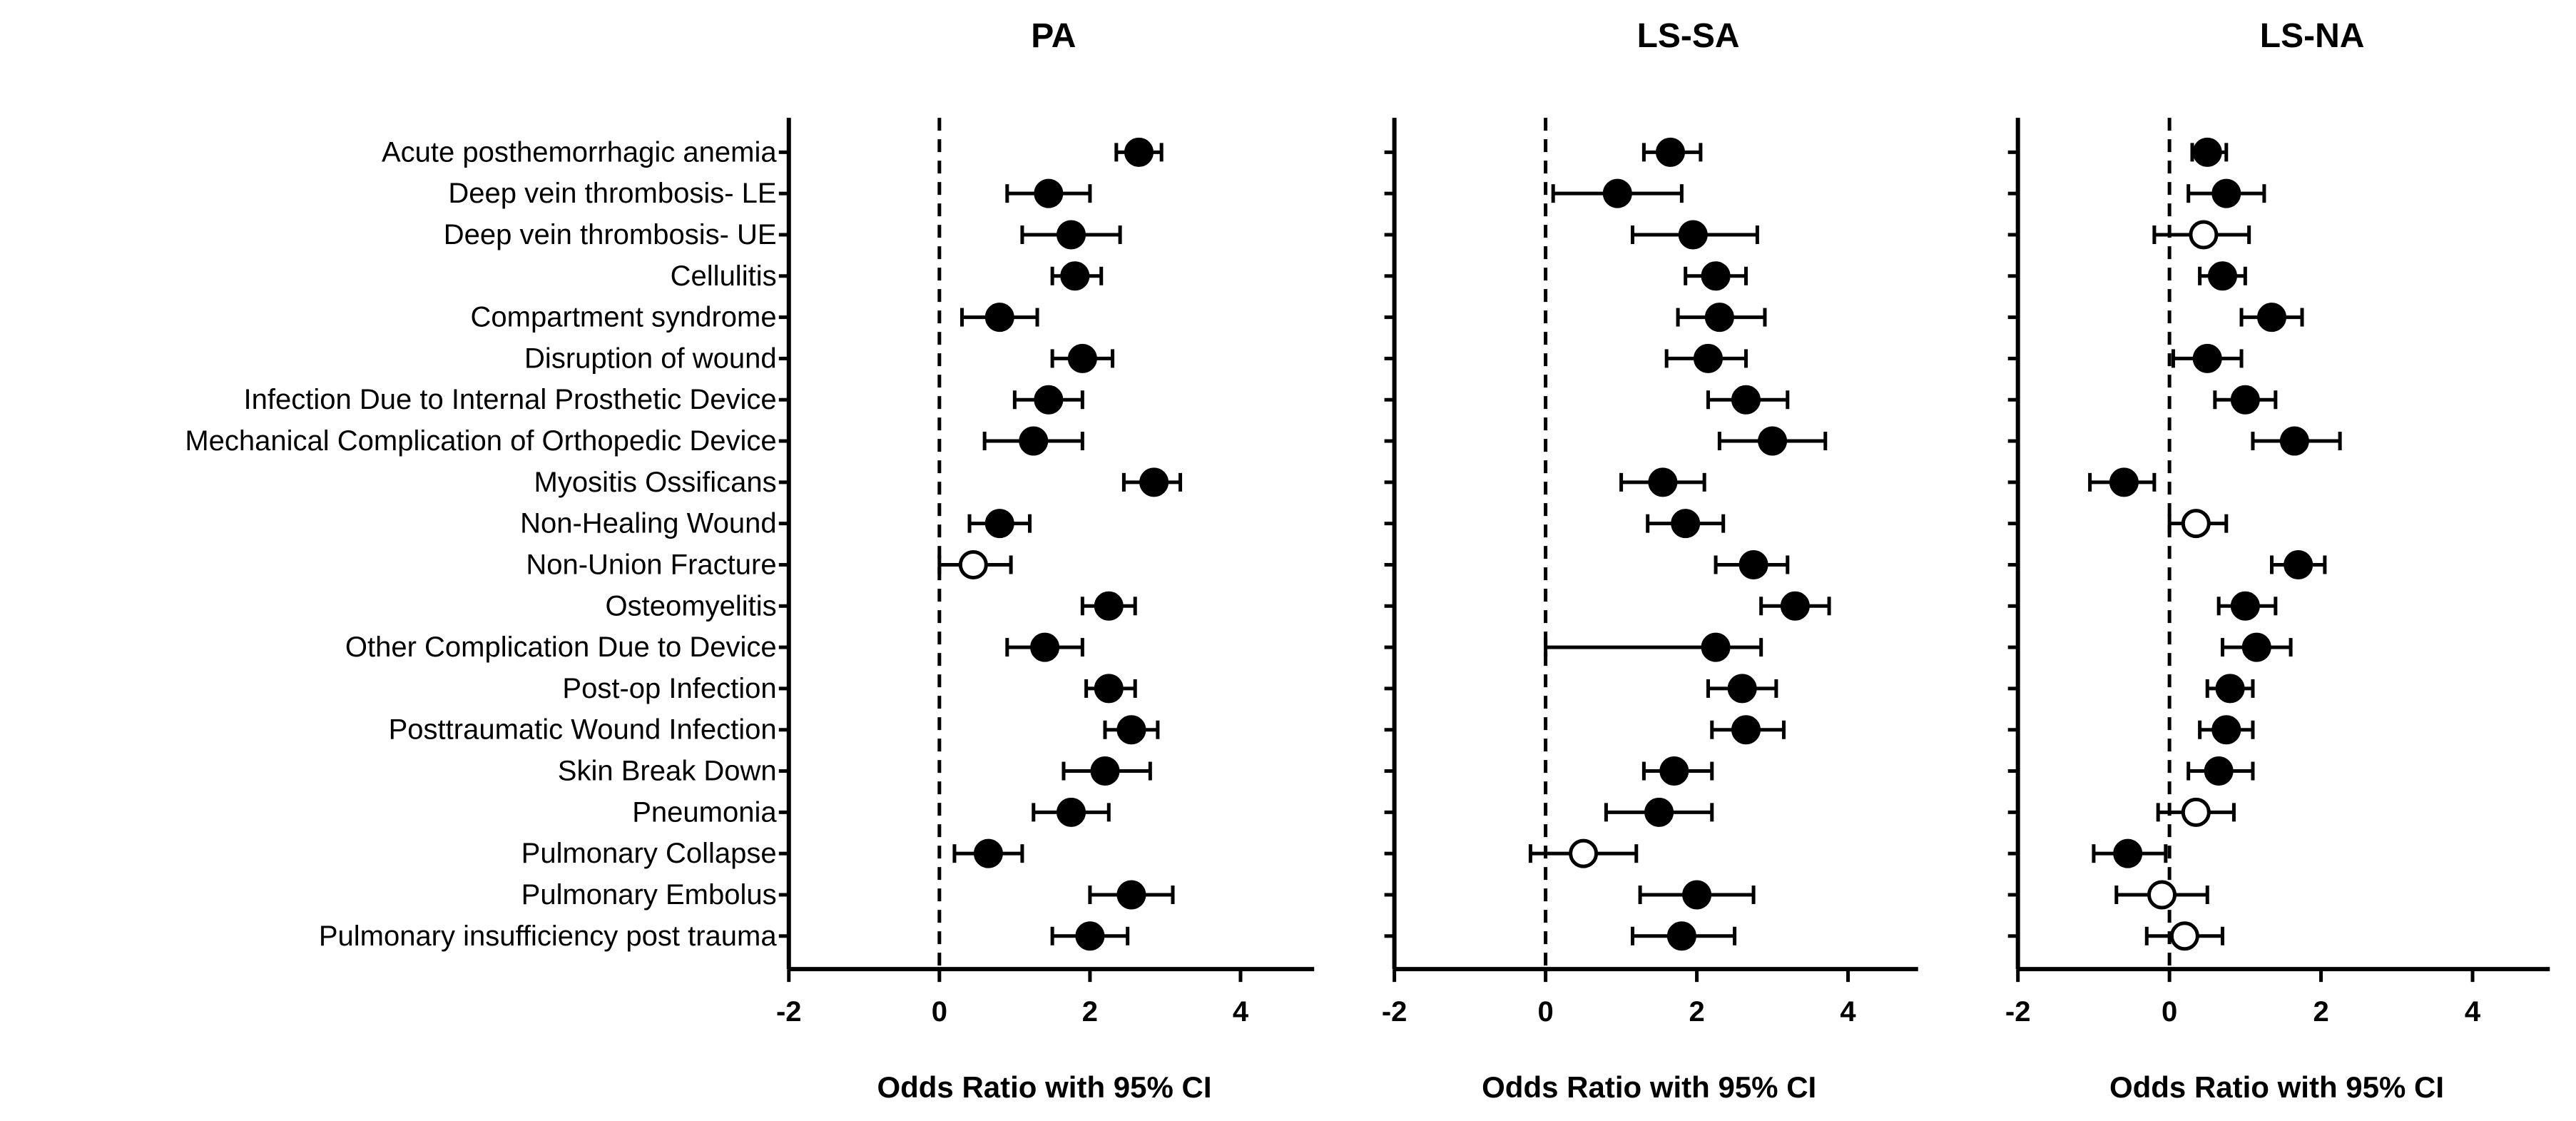 The width and height of the screenshot is (2576, 1121). Describe the element at coordinates (651, 565) in the screenshot. I see `row-label: Non-Union Fracture` at that location.